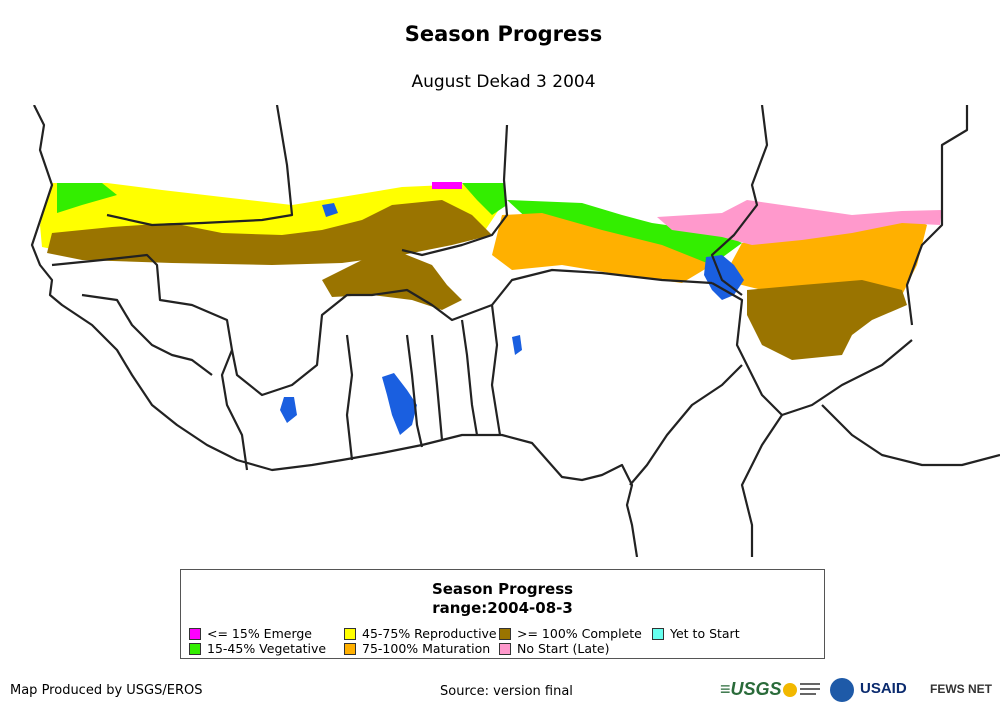  I want to click on border-chad-sudan, so click(937, 215).